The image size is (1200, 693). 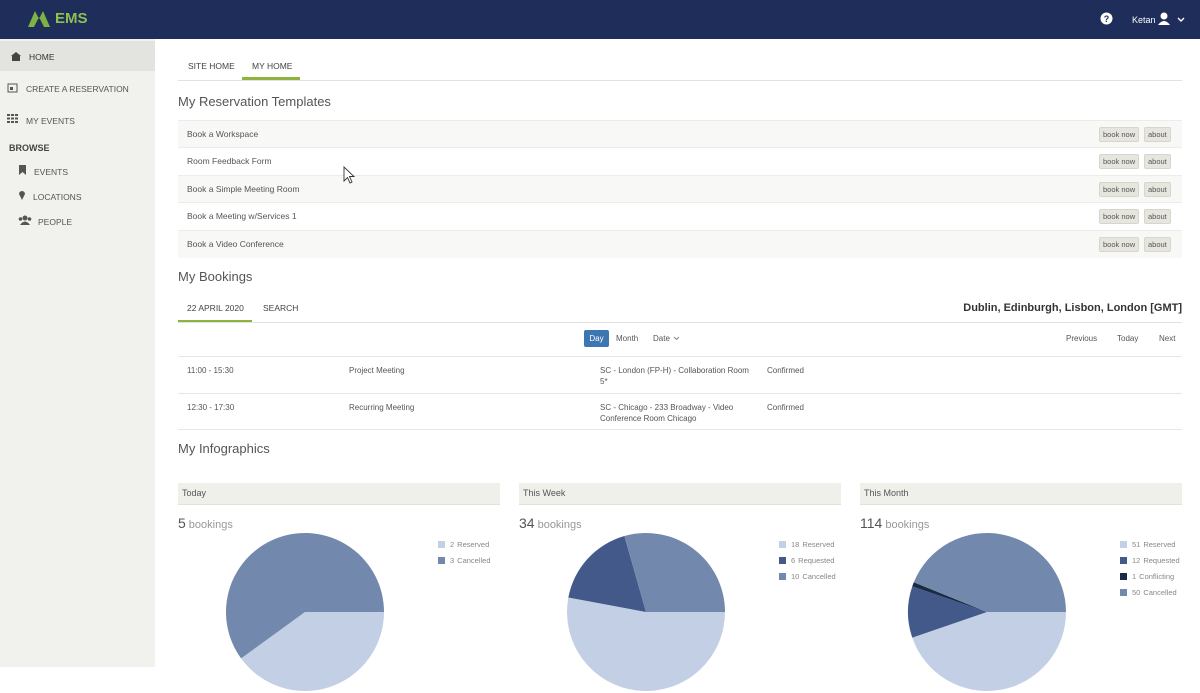 What do you see at coordinates (1144, 20) in the screenshot?
I see `user-name: Ketan` at bounding box center [1144, 20].